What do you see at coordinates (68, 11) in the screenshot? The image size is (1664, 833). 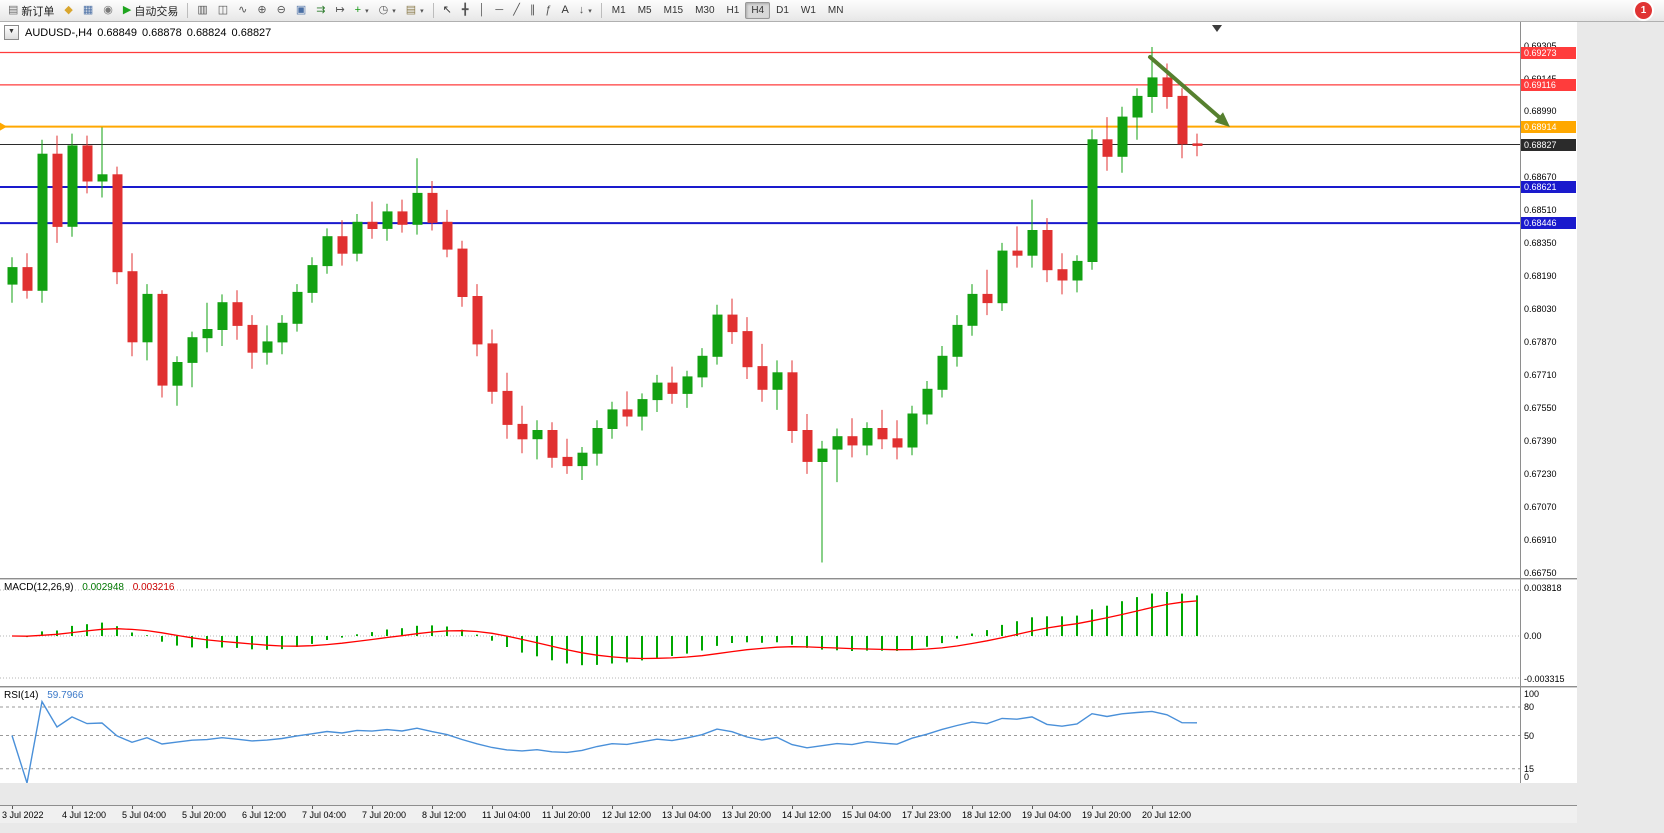 I see `metaeditor-button: ◆` at bounding box center [68, 11].